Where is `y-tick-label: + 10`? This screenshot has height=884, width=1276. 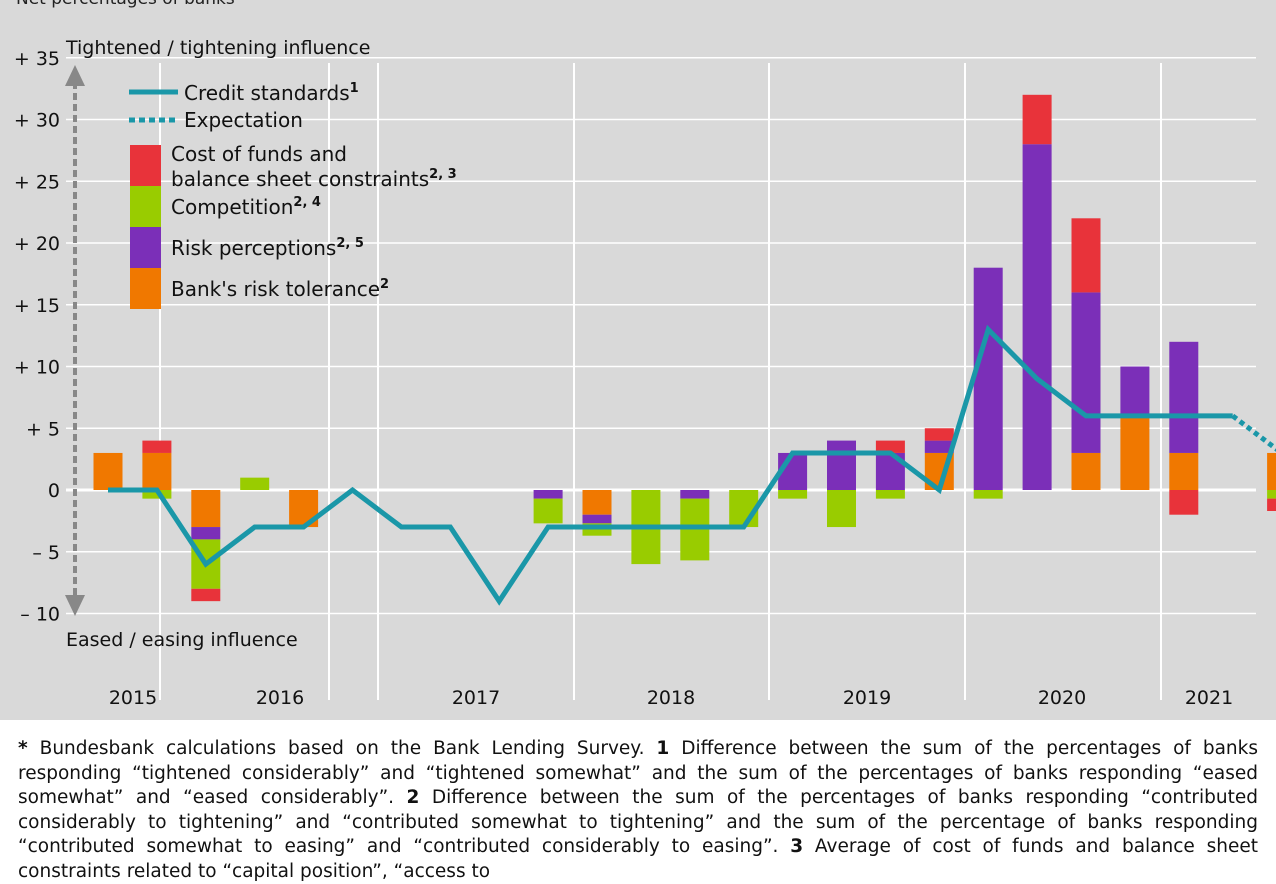
y-tick-label: + 10 is located at coordinates (37, 368).